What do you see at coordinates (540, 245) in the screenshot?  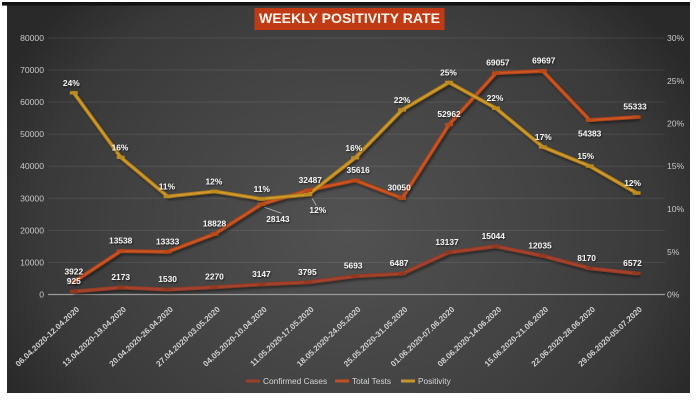 I see `svg-text: 12035` at bounding box center [540, 245].